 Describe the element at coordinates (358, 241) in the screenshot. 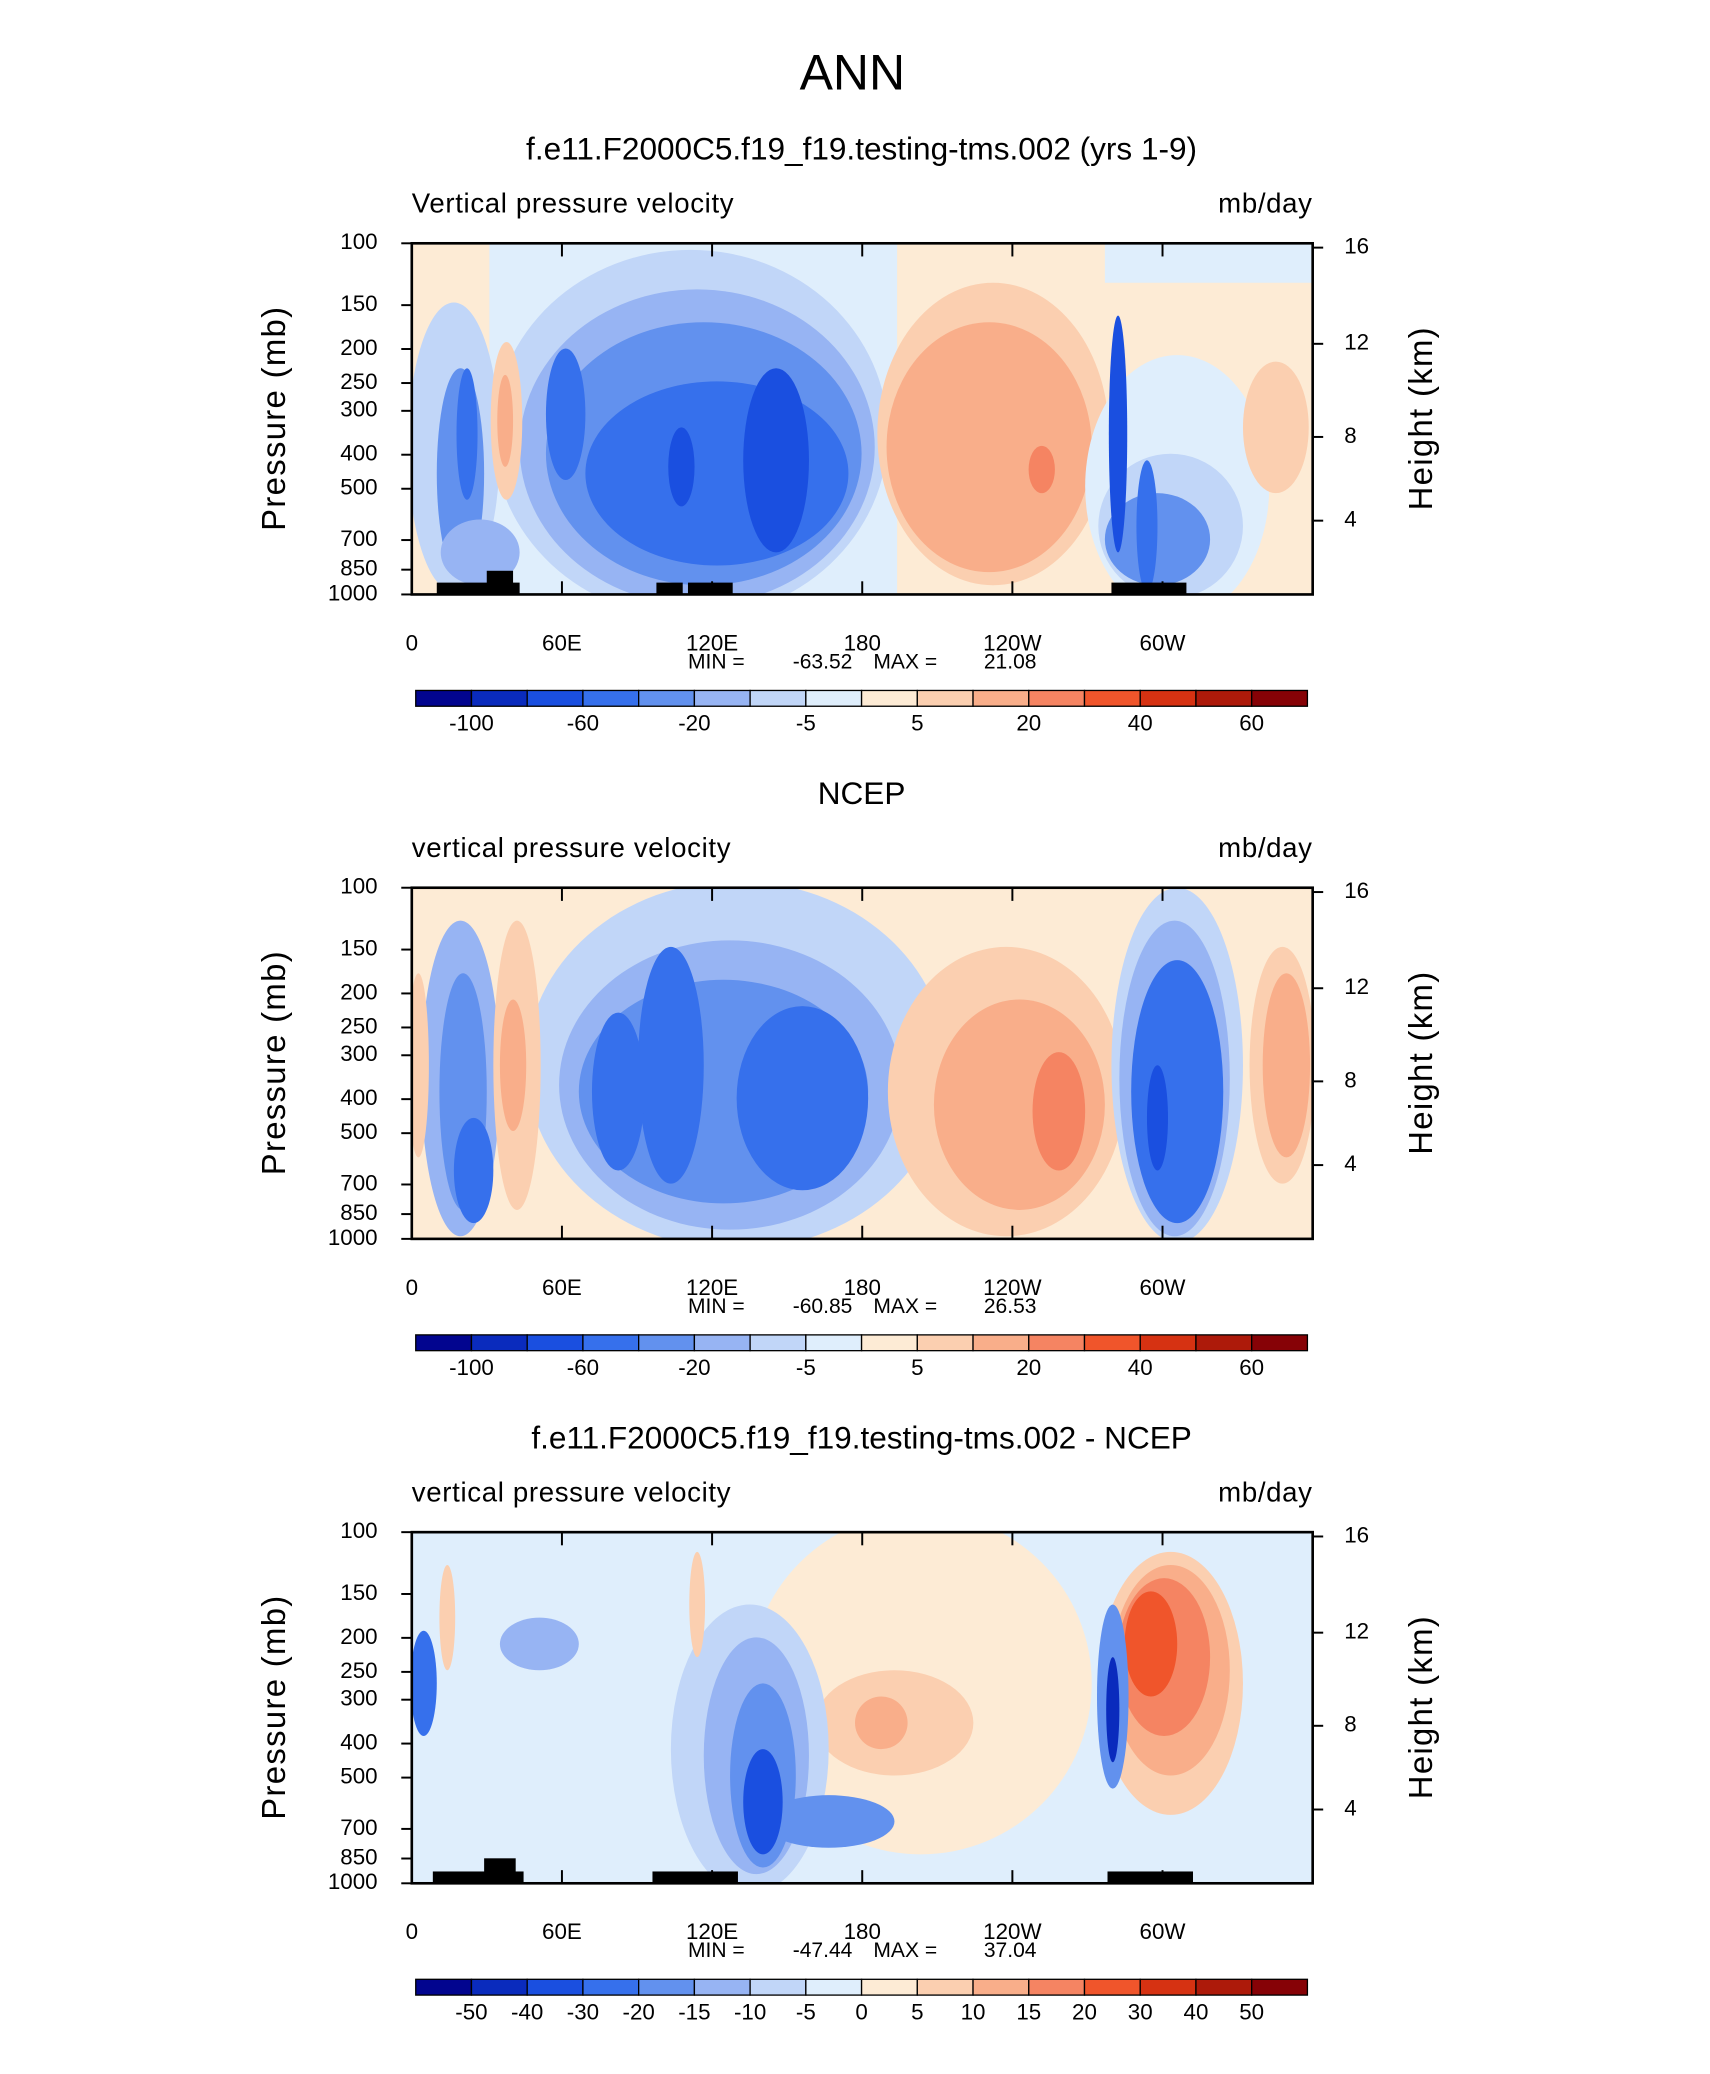

I see `y-tick-label: 100` at that location.